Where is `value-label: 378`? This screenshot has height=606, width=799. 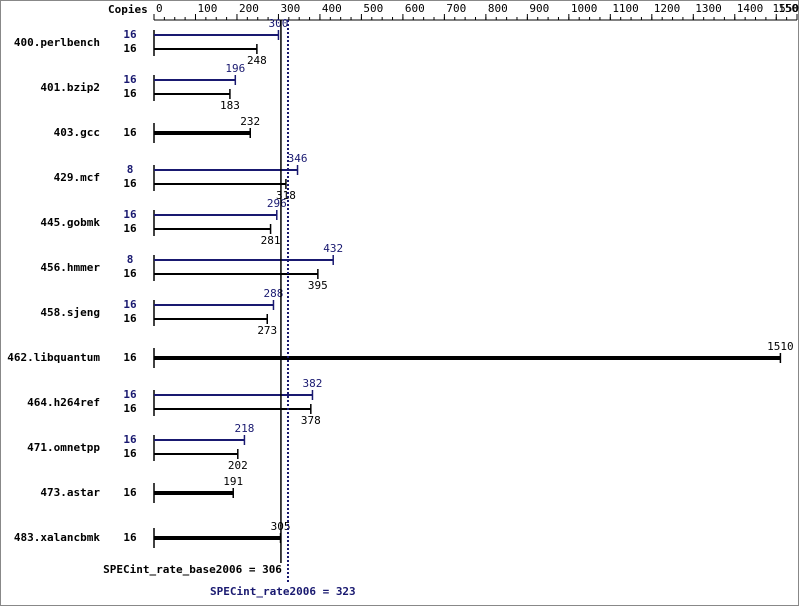 value-label: 378 is located at coordinates (311, 420).